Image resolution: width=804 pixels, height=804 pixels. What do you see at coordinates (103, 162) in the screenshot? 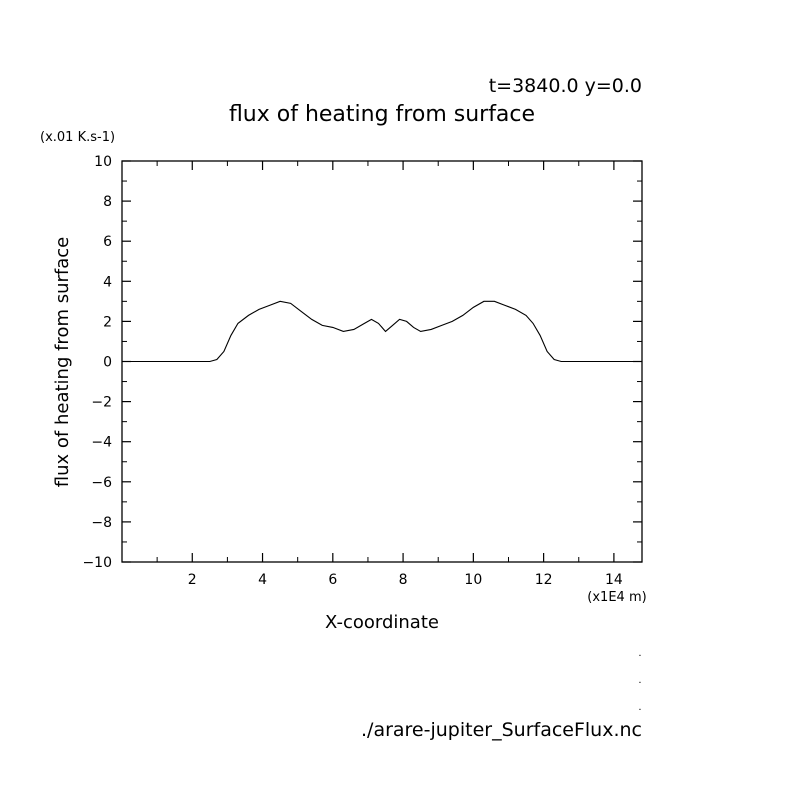
I see `y-tick-label: 10` at bounding box center [103, 162].